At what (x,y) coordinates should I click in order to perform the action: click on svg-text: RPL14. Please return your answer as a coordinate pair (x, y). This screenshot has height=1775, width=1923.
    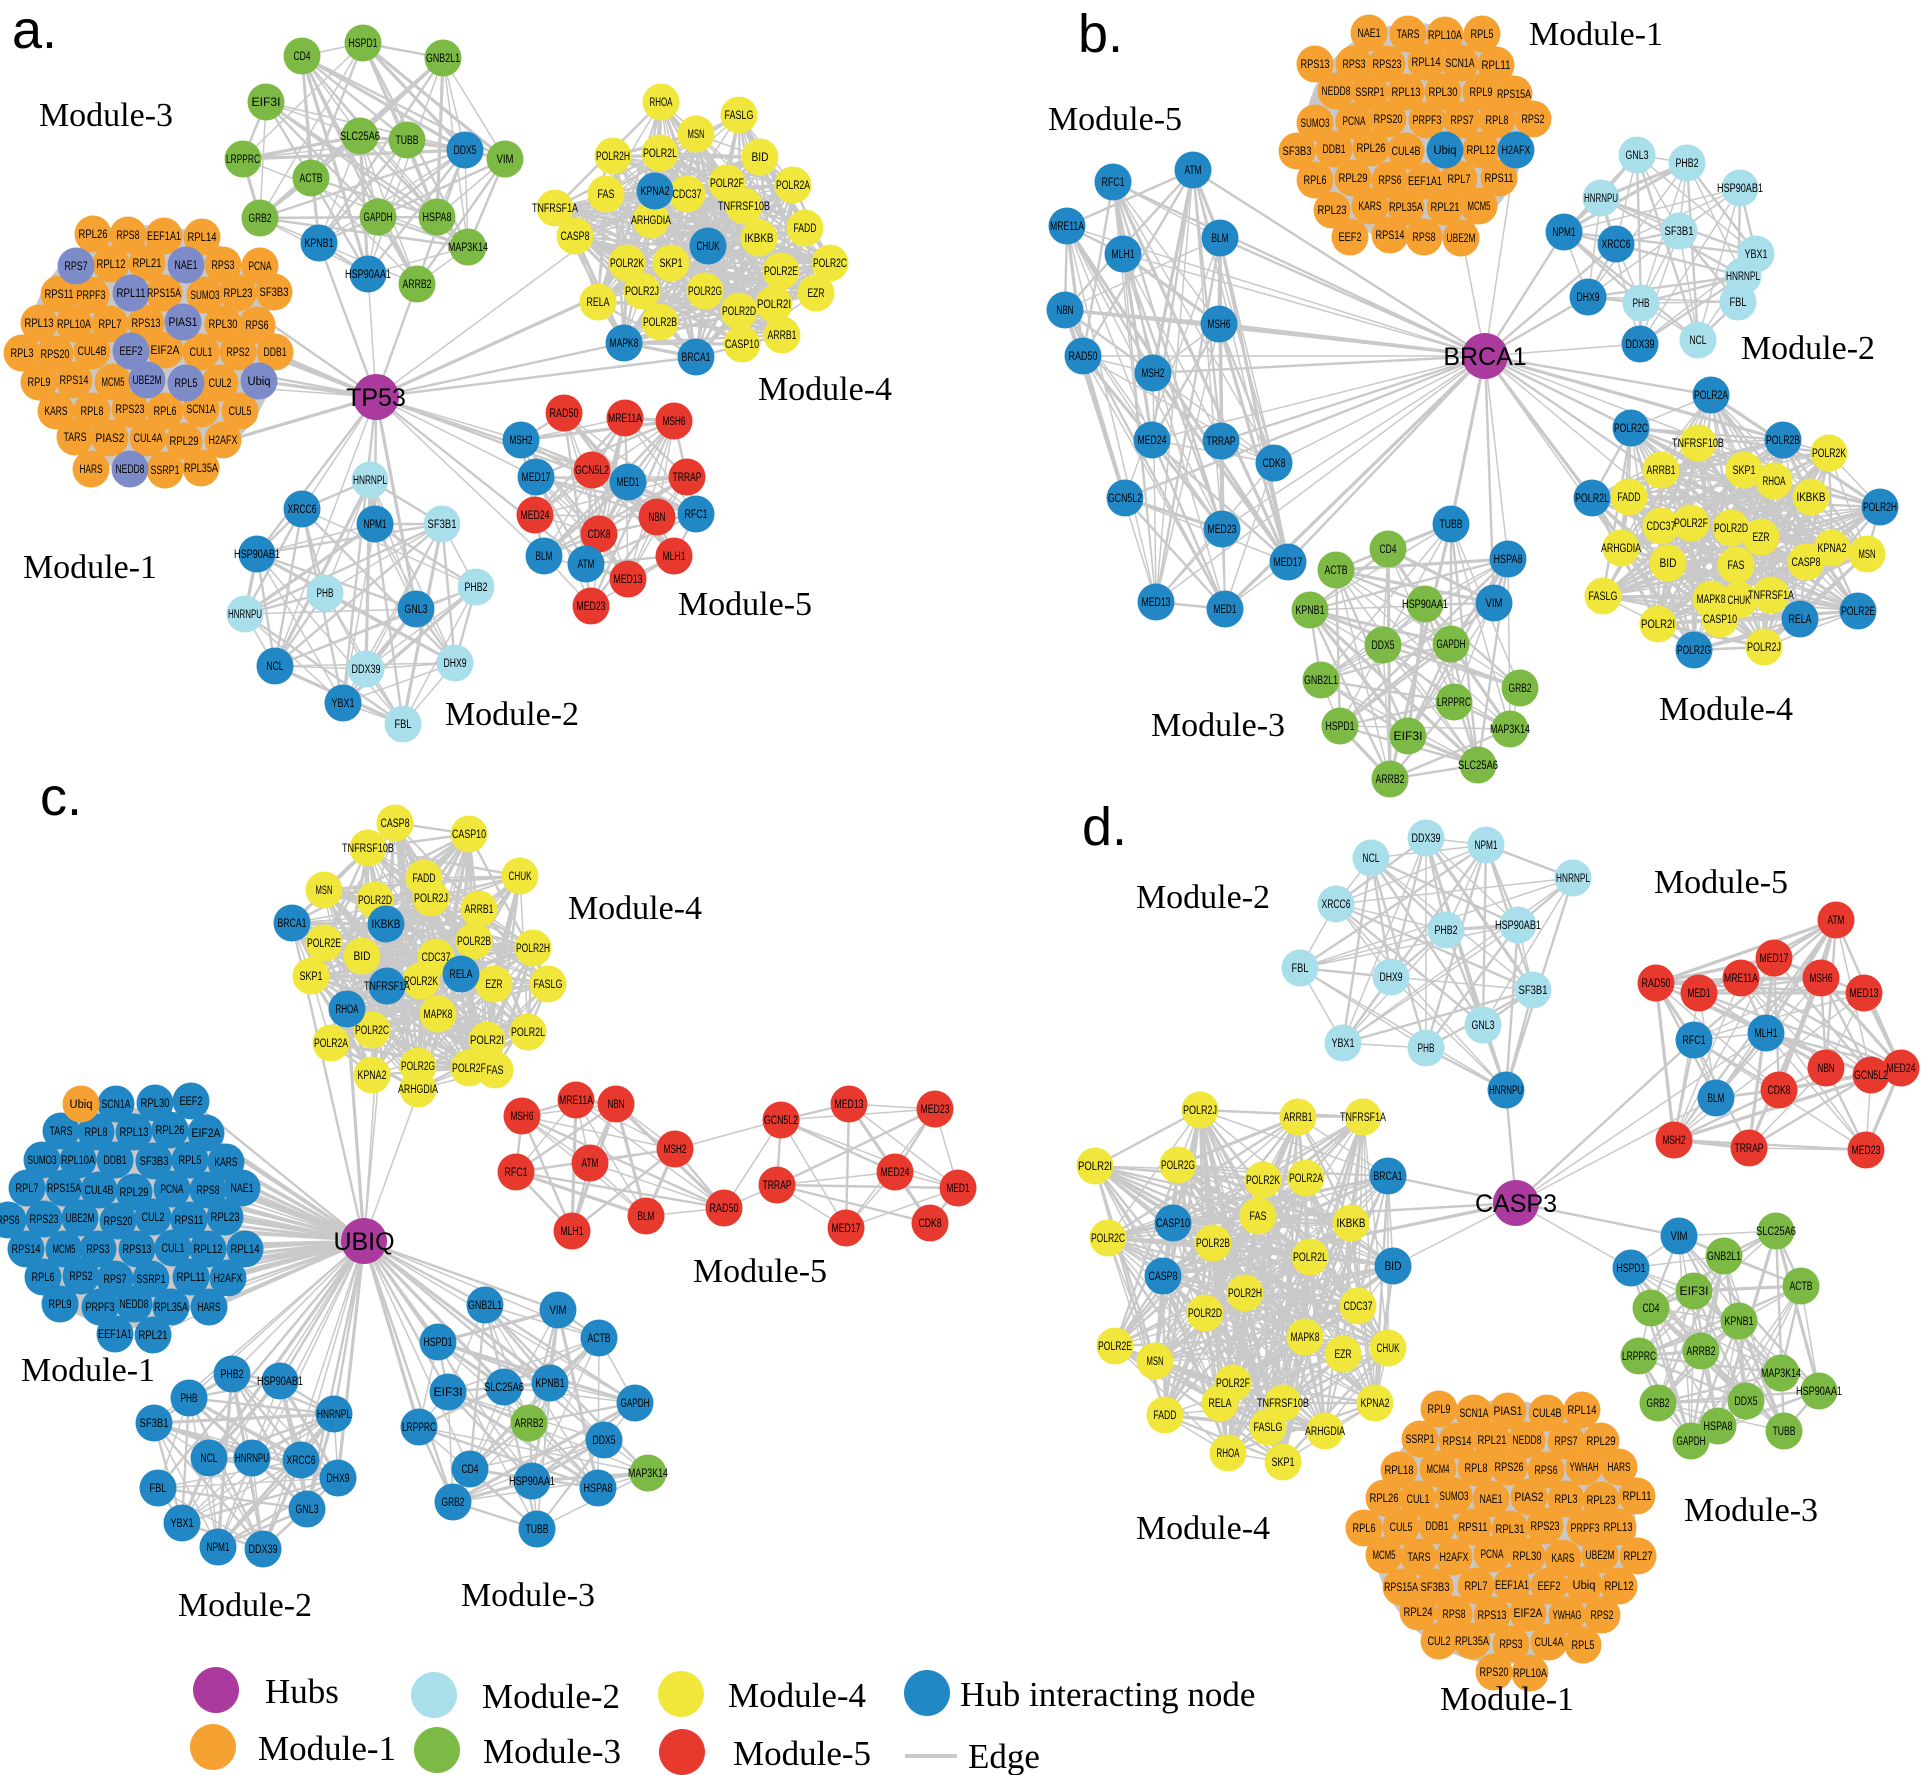
    Looking at the image, I should click on (245, 1250).